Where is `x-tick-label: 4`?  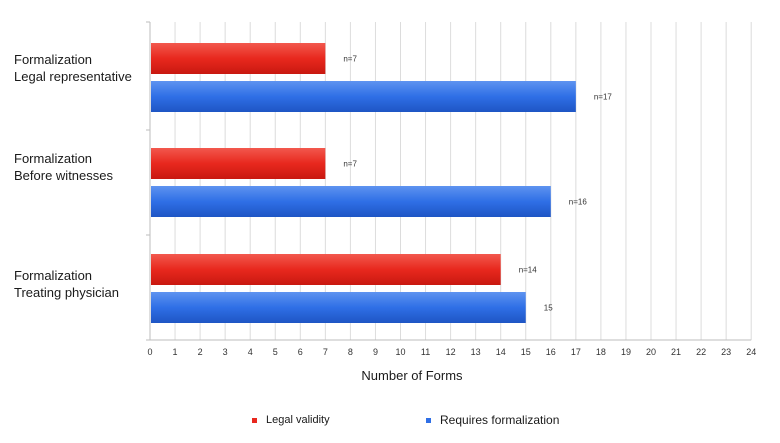
x-tick-label: 4 is located at coordinates (250, 352).